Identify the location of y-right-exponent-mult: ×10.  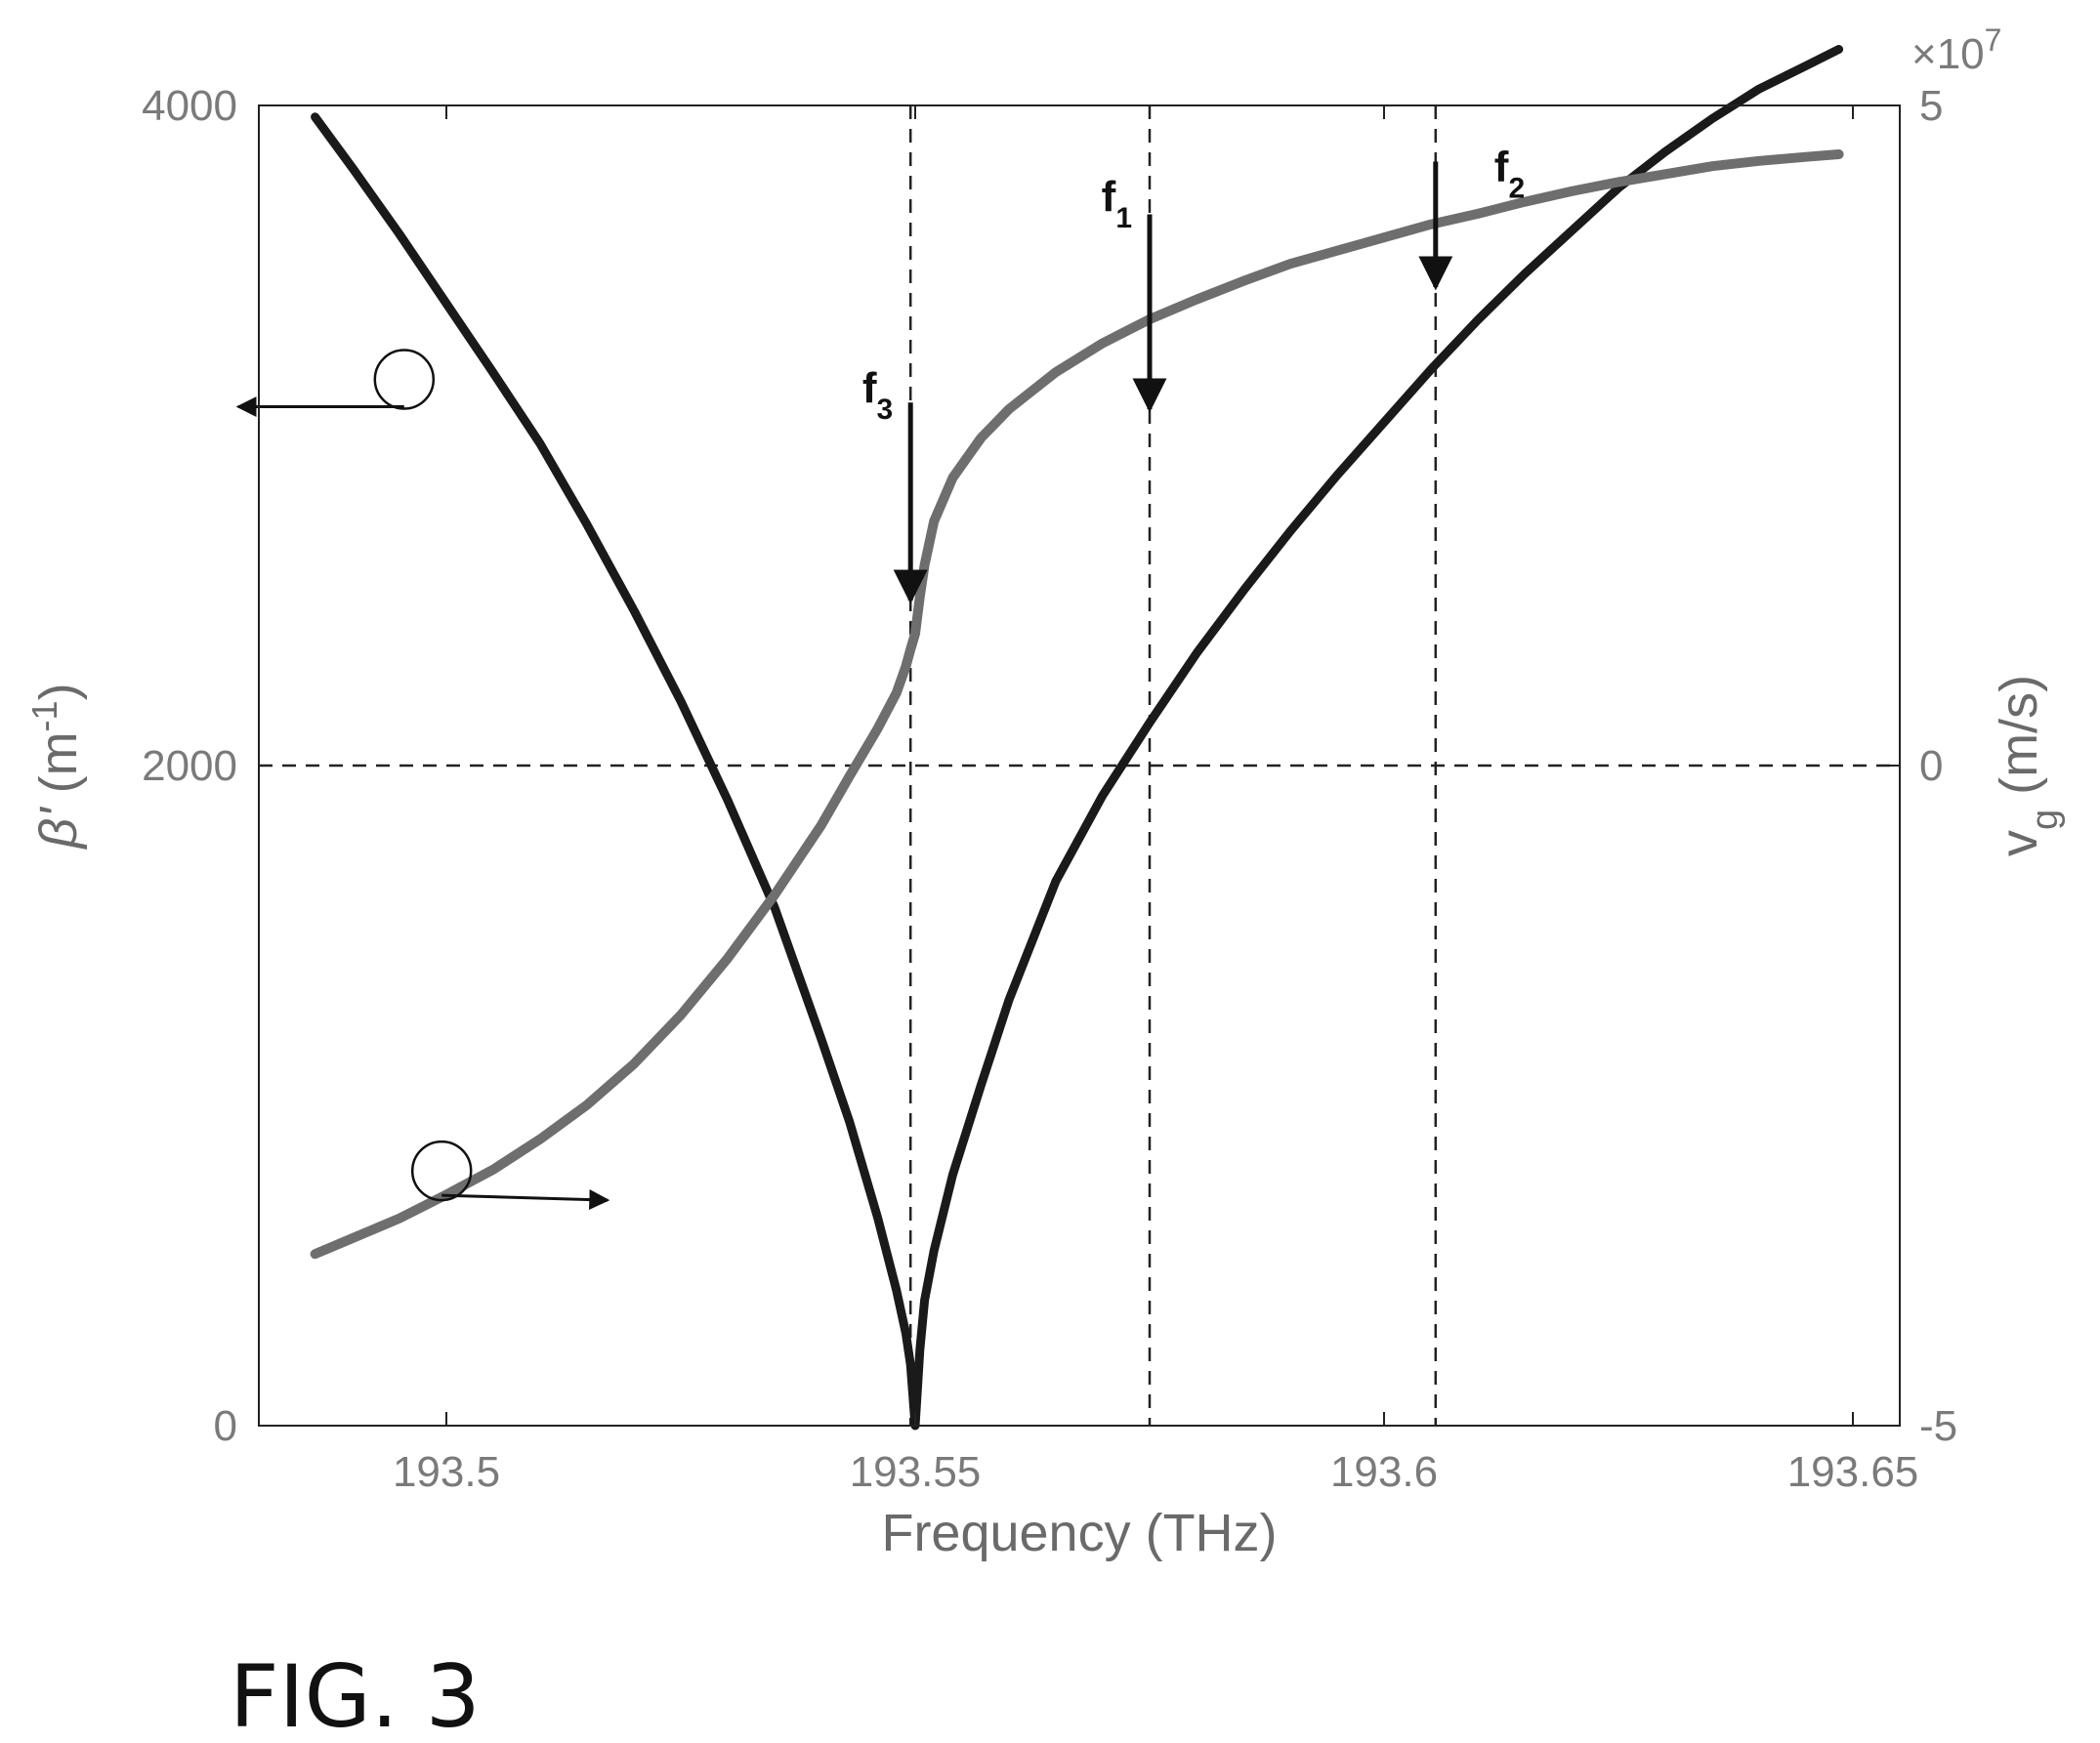
(1948, 54).